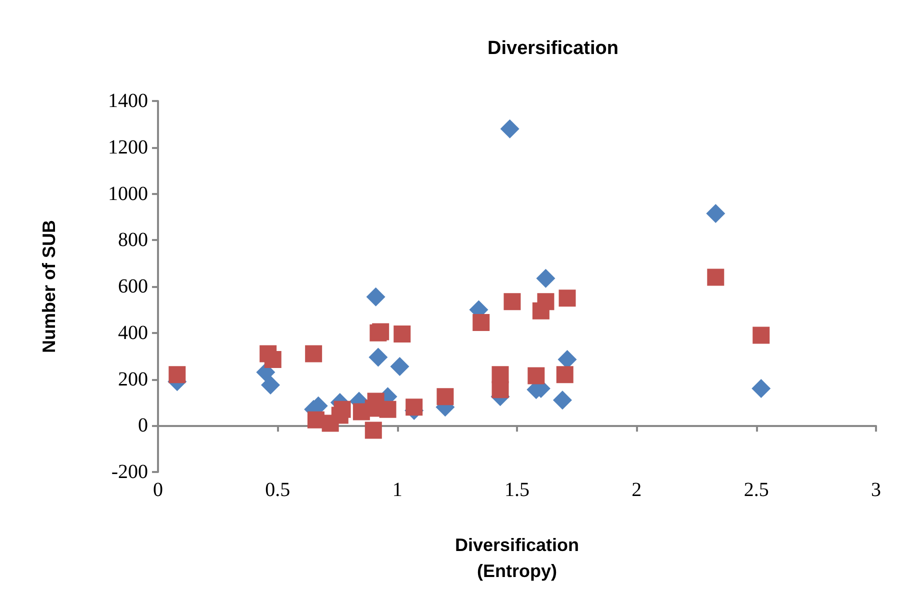 This screenshot has width=912, height=597. Describe the element at coordinates (637, 490) in the screenshot. I see `x-tick-label: 2` at that location.